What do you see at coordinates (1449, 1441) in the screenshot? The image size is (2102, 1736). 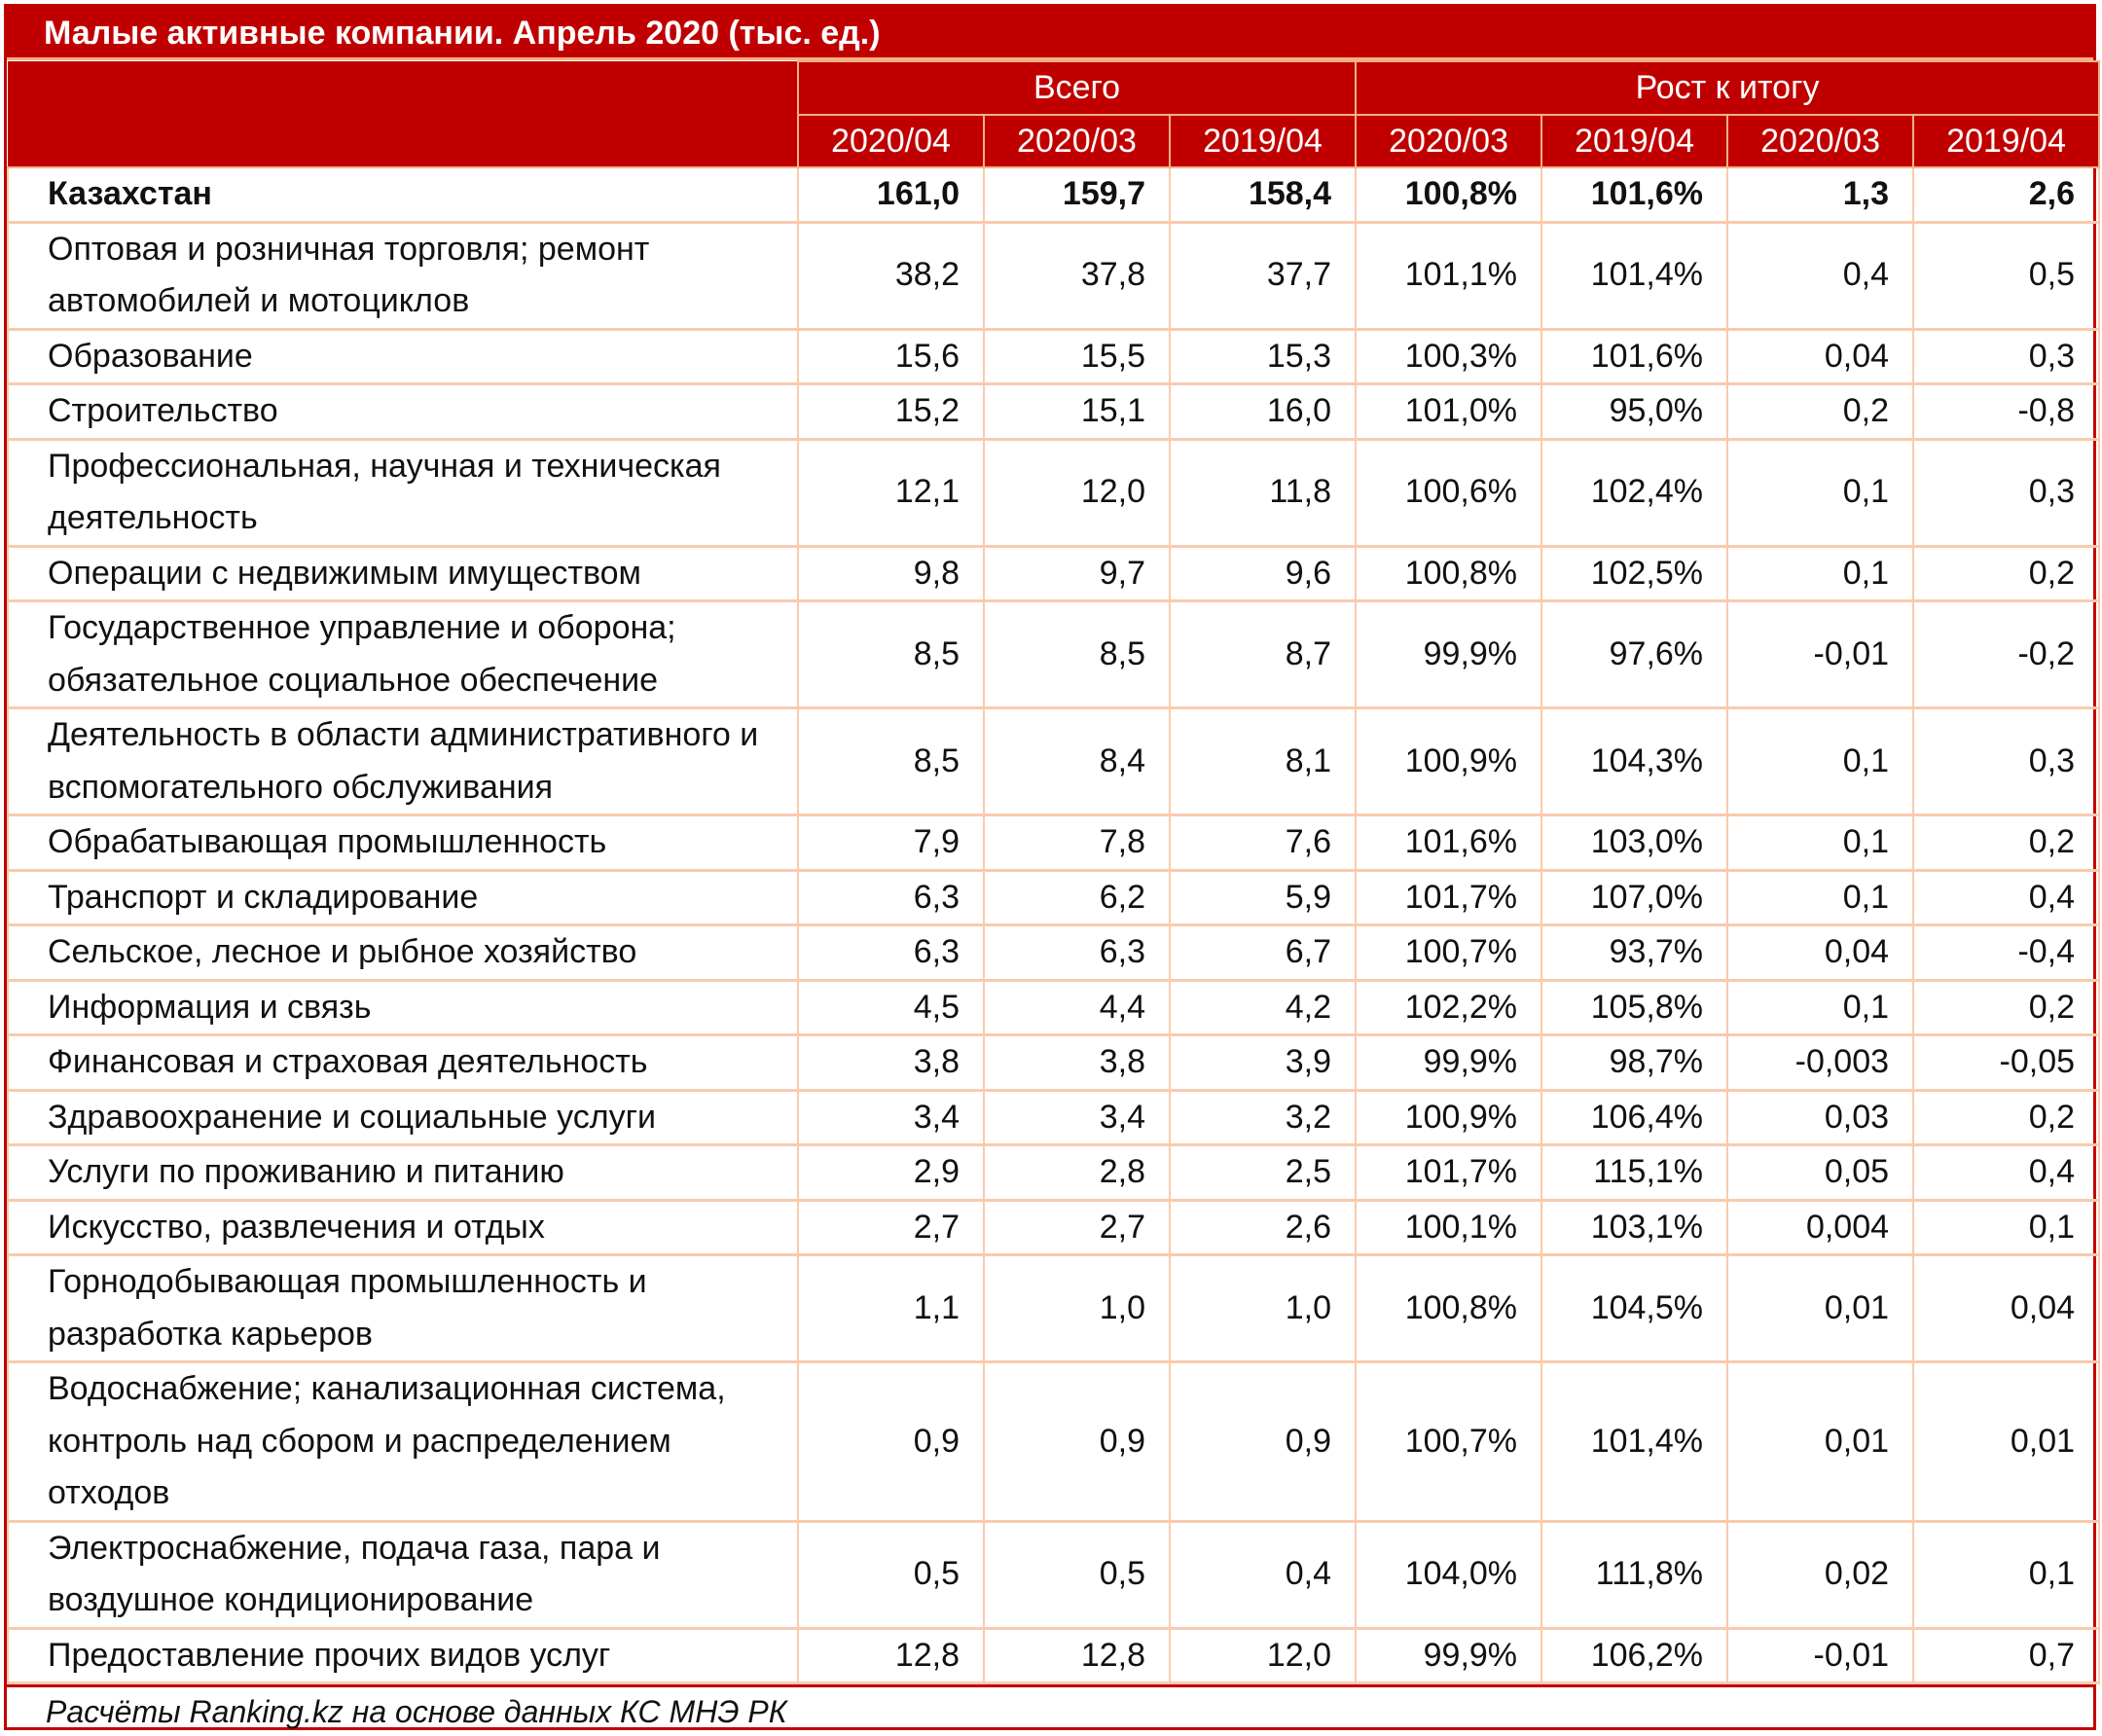 I see `cell-value: 100,7%` at bounding box center [1449, 1441].